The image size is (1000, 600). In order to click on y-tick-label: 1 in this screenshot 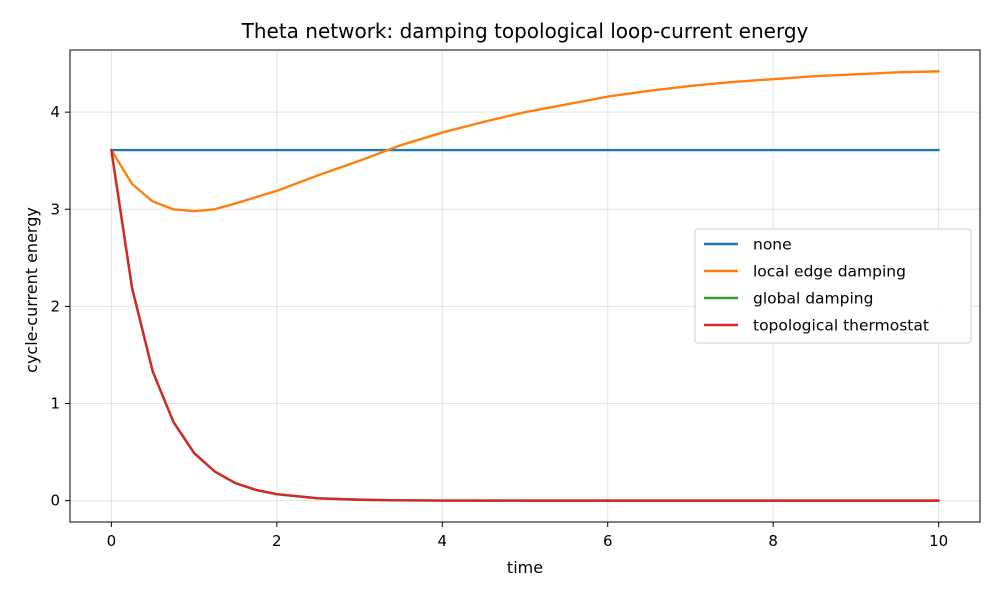, I will do `click(55, 404)`.